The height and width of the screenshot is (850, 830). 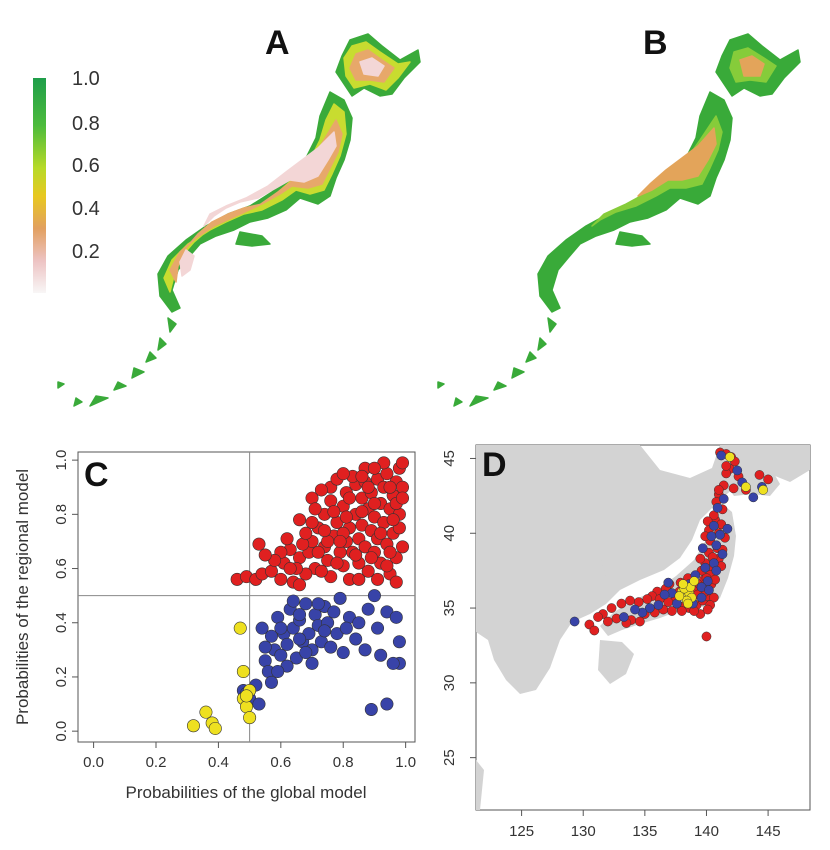 I want to click on panel-label-c: C, so click(x=96, y=475).